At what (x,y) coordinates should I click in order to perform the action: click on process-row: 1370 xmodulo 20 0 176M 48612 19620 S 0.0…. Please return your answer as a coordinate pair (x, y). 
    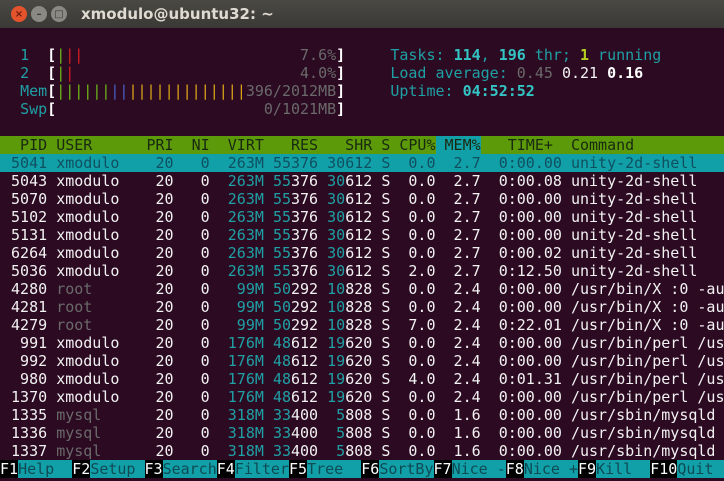
    Looking at the image, I should click on (363, 397).